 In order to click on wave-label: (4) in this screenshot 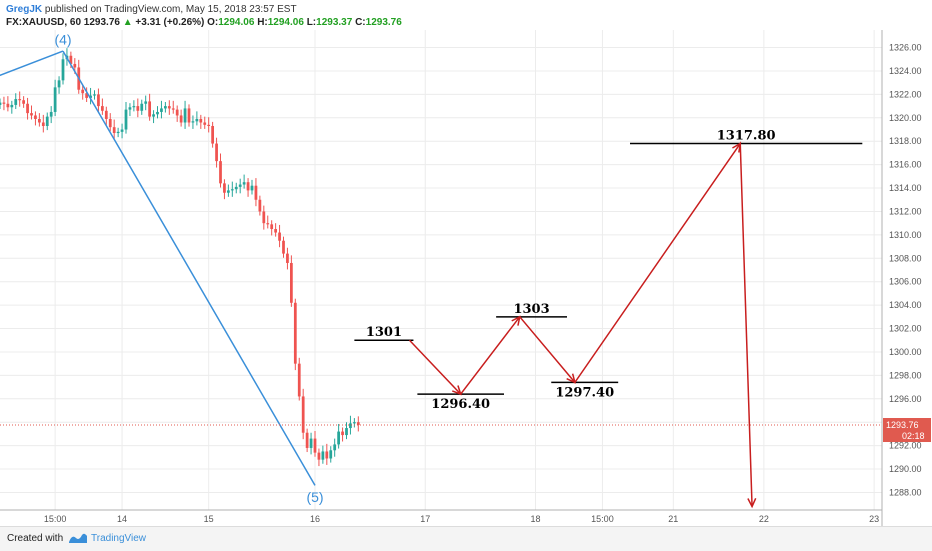, I will do `click(62, 40)`.